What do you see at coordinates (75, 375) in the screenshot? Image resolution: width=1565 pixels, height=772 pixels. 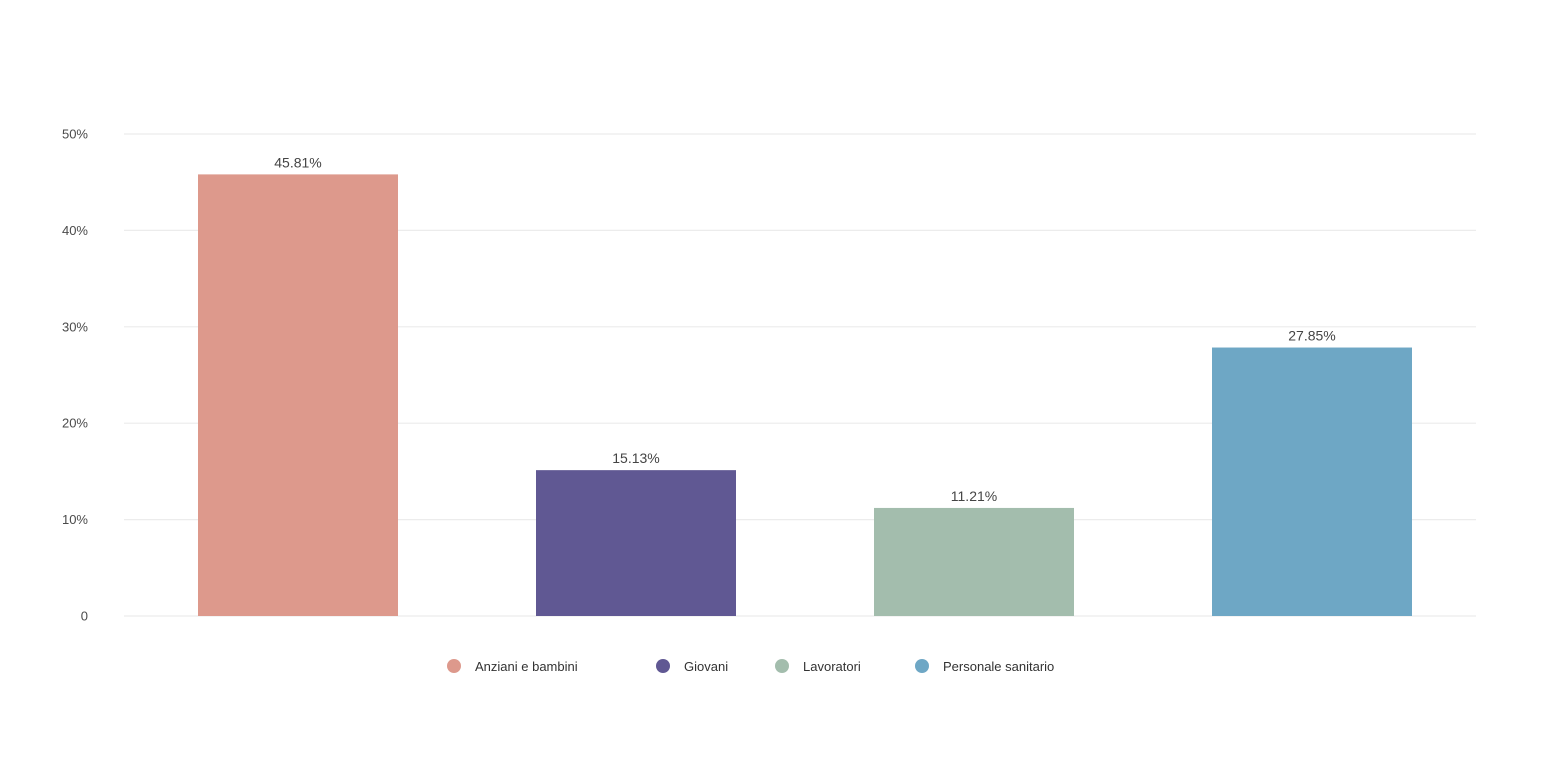 I see `y-axis-ticks: 0 10% 20% 30% 40% 50%` at bounding box center [75, 375].